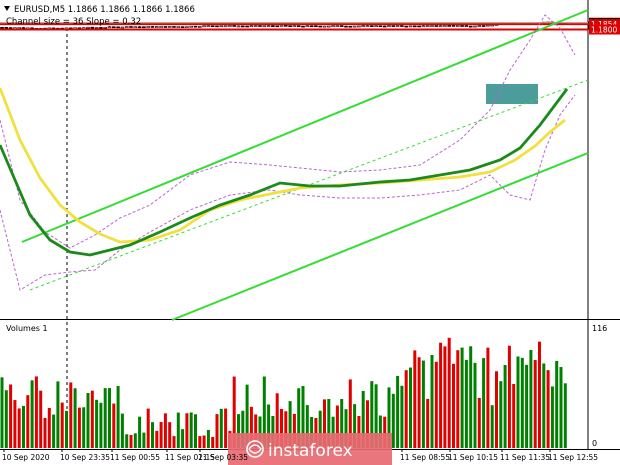 The image size is (620, 465). Describe the element at coordinates (599, 328) in the screenshot. I see `volume-max-label: 116` at that location.